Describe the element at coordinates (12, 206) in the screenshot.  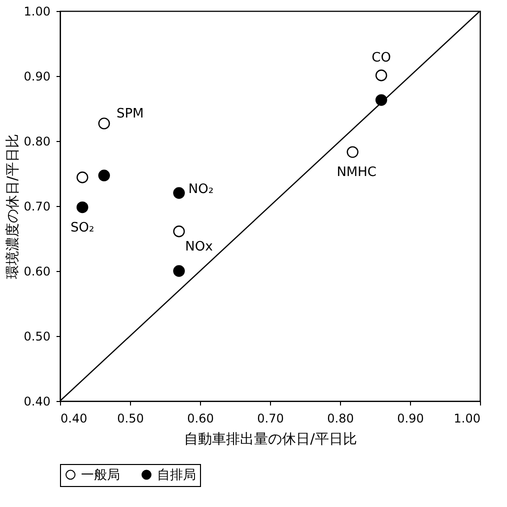
I see `y-axis-title: 環境濃度の休日/平日比` at that location.